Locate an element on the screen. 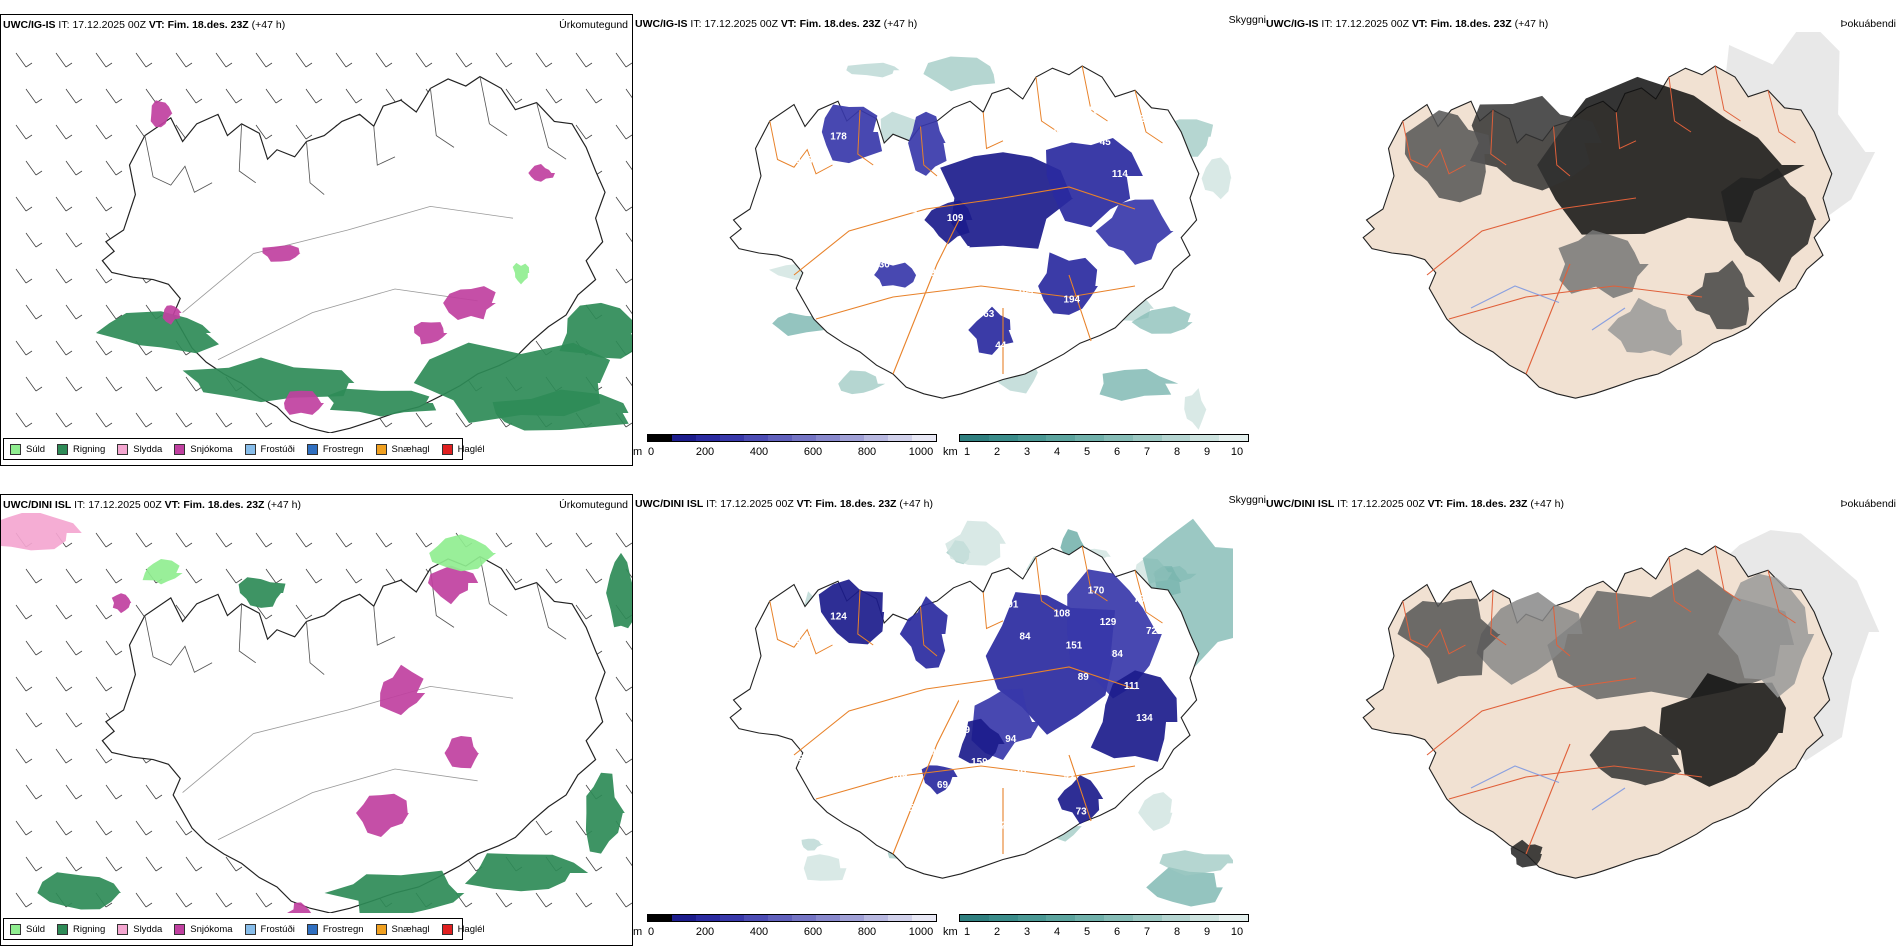 This screenshot has width=1900, height=950. legend-label: Haglél is located at coordinates (471, 449).